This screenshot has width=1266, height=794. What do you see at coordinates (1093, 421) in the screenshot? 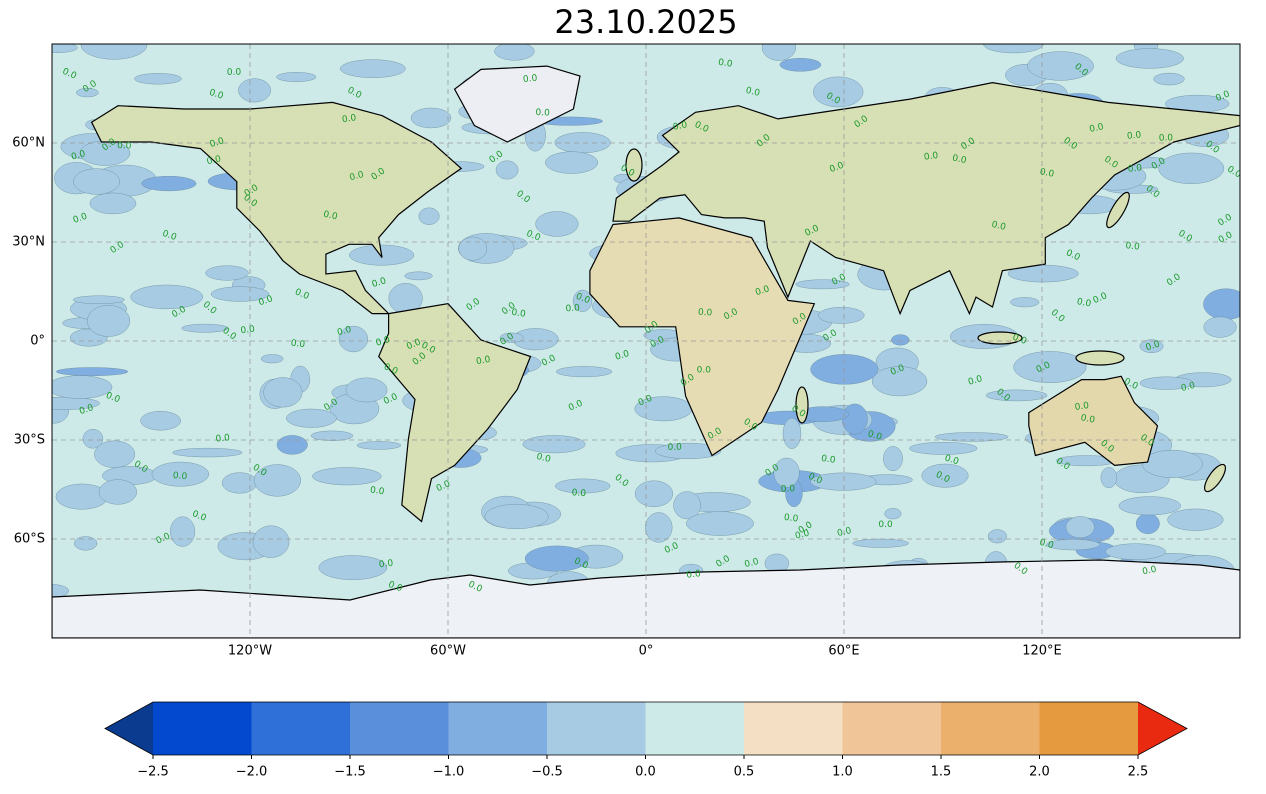
I see `australia` at bounding box center [1093, 421].